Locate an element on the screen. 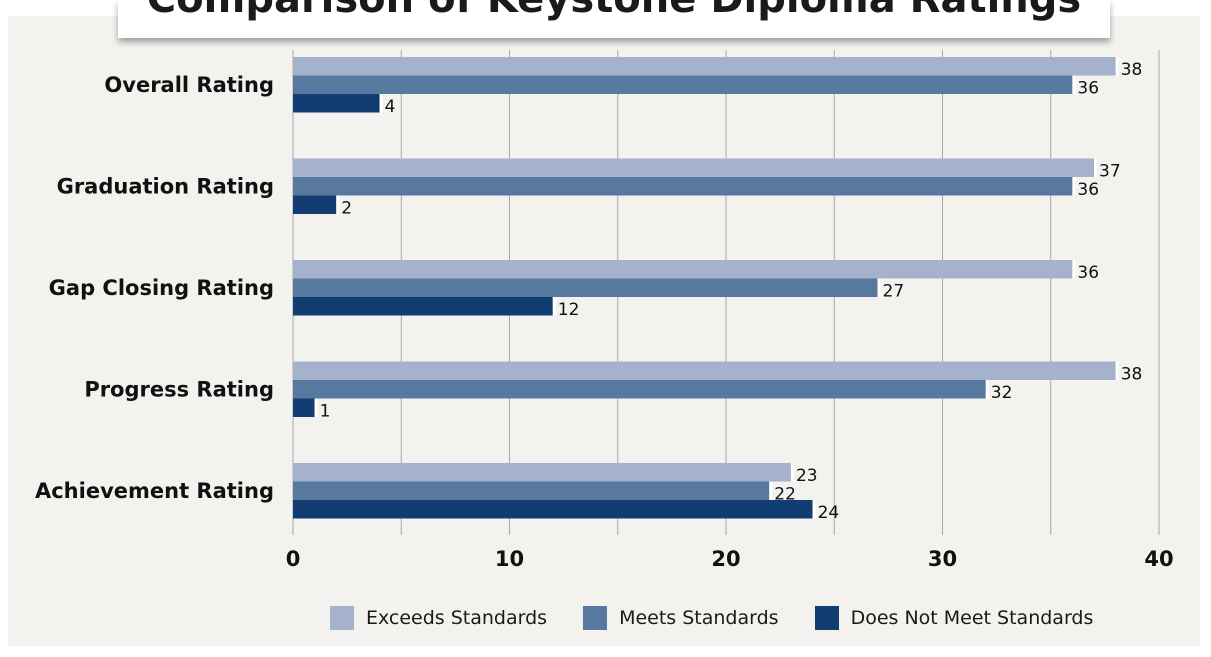 The height and width of the screenshot is (657, 1211). category-label: Overall Rating is located at coordinates (189, 85).